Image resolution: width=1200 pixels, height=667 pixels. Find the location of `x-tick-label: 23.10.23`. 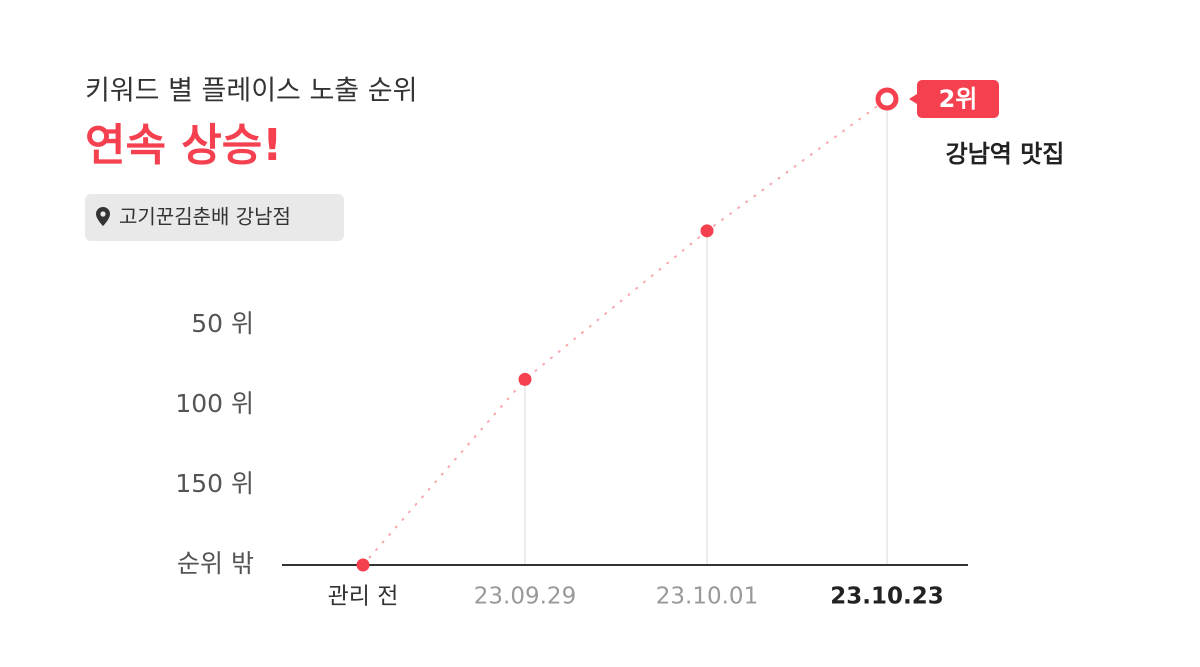

x-tick-label: 23.10.23 is located at coordinates (887, 597).